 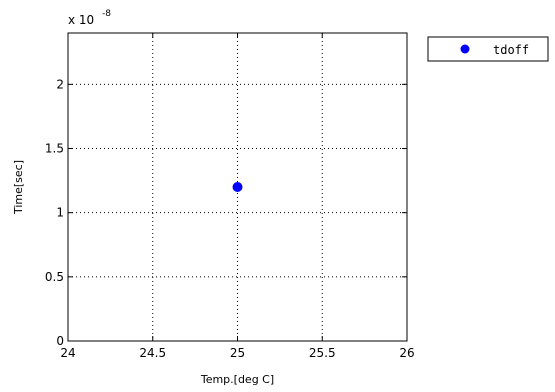 I want to click on legend: tdoff, so click(x=488, y=49).